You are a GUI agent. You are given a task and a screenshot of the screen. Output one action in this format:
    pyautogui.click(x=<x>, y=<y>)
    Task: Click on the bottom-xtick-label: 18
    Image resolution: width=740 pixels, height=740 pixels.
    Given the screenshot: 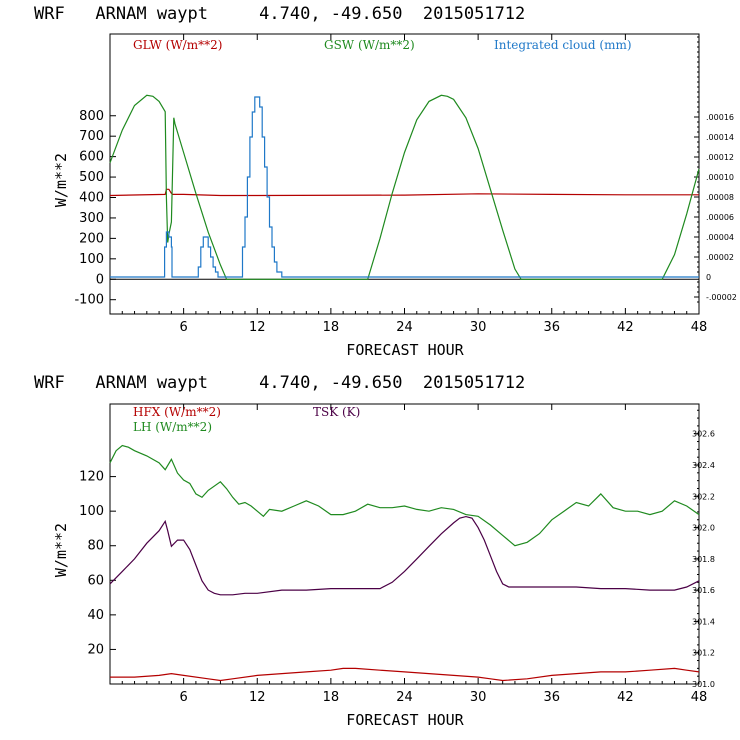 What is the action you would take?
    pyautogui.click(x=331, y=697)
    